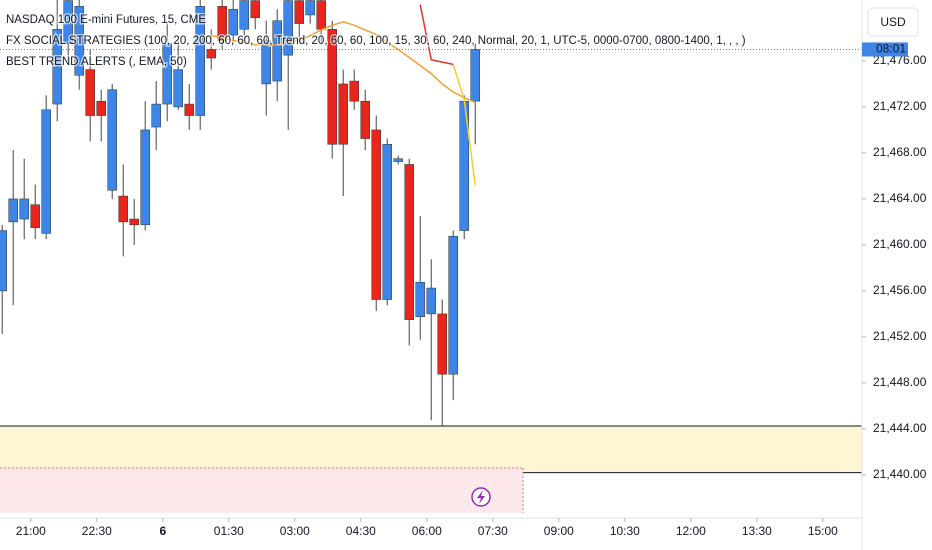 The image size is (932, 550). Describe the element at coordinates (823, 531) in the screenshot. I see `x-tick-label: 15:00` at that location.